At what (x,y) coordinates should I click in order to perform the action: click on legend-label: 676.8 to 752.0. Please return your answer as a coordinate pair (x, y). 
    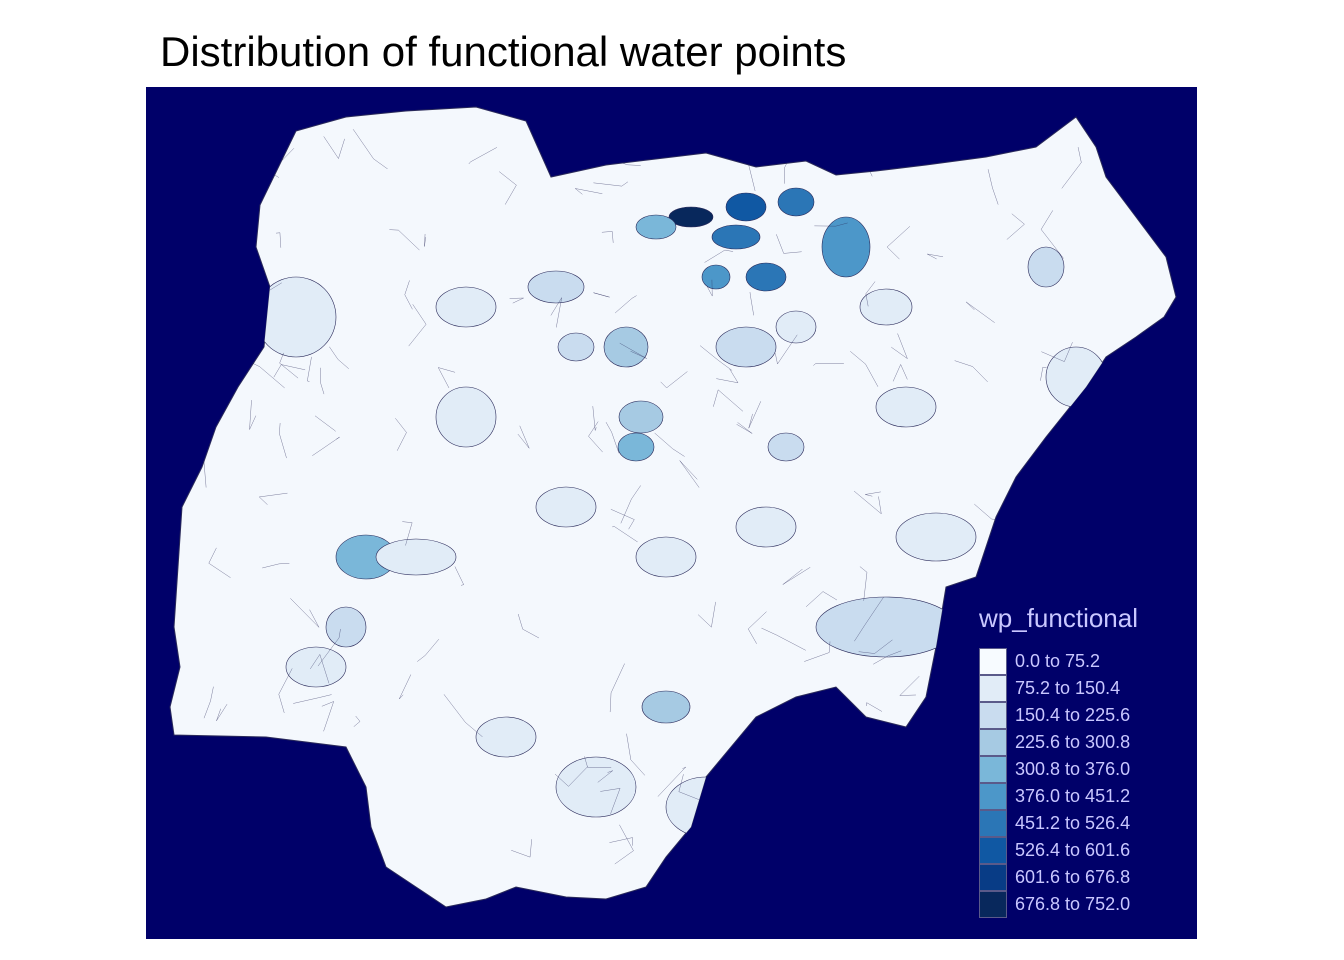
    Looking at the image, I should click on (1073, 904).